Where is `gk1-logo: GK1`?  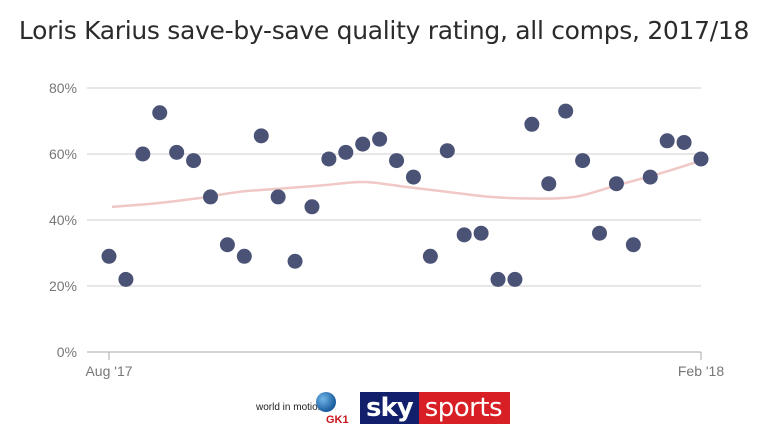 gk1-logo: GK1 is located at coordinates (337, 420).